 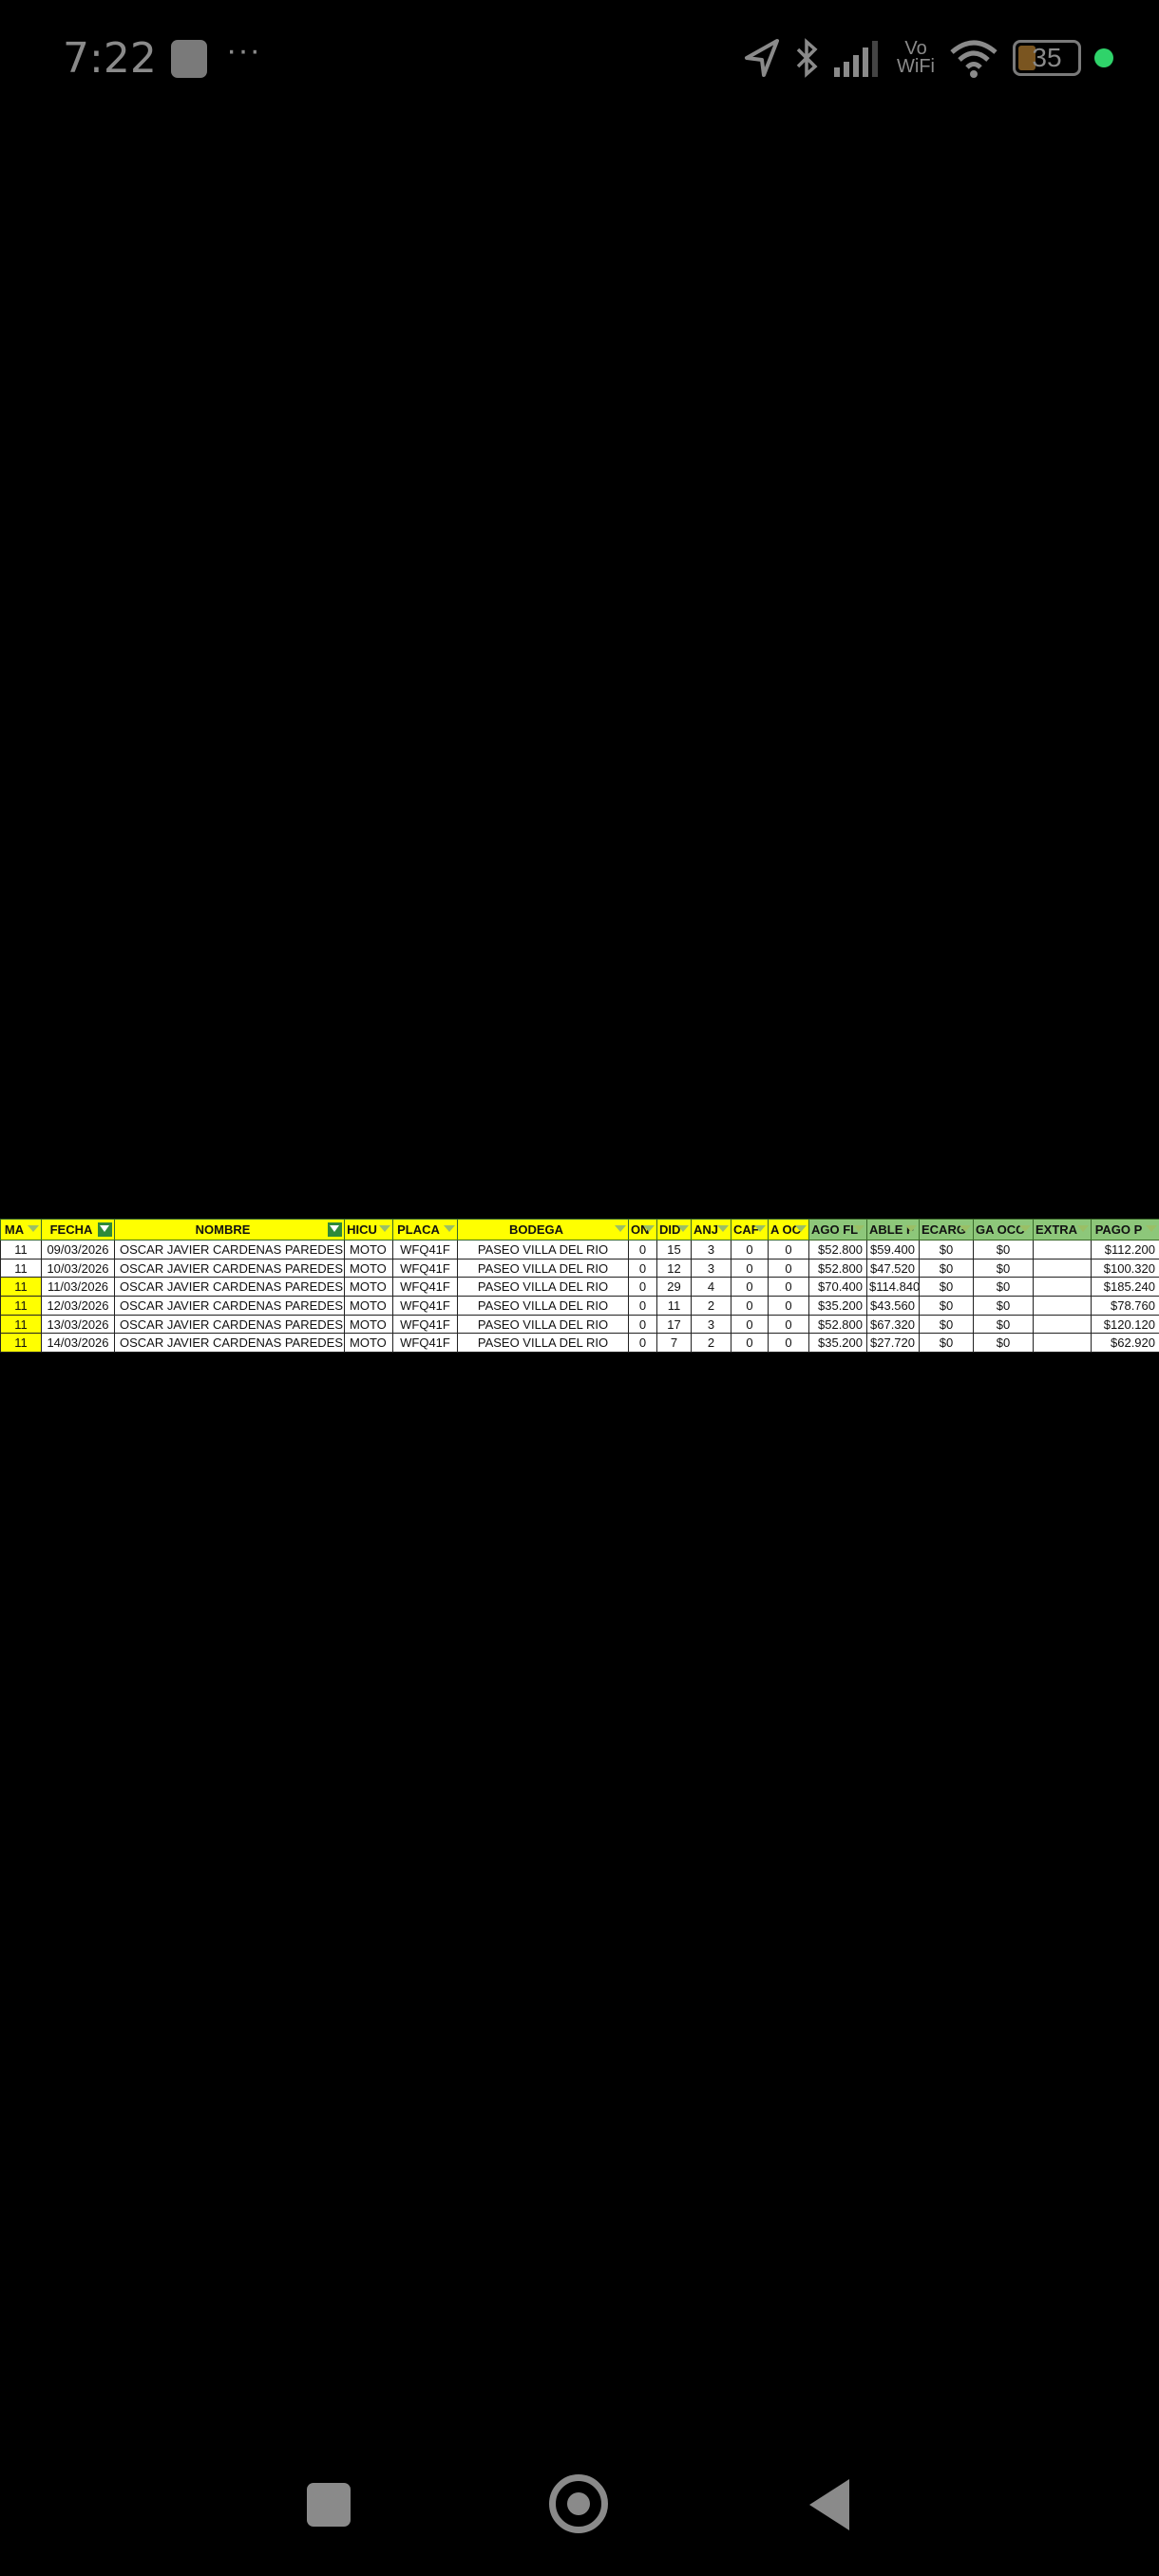 What do you see at coordinates (578, 2503) in the screenshot?
I see `home-circle-icon` at bounding box center [578, 2503].